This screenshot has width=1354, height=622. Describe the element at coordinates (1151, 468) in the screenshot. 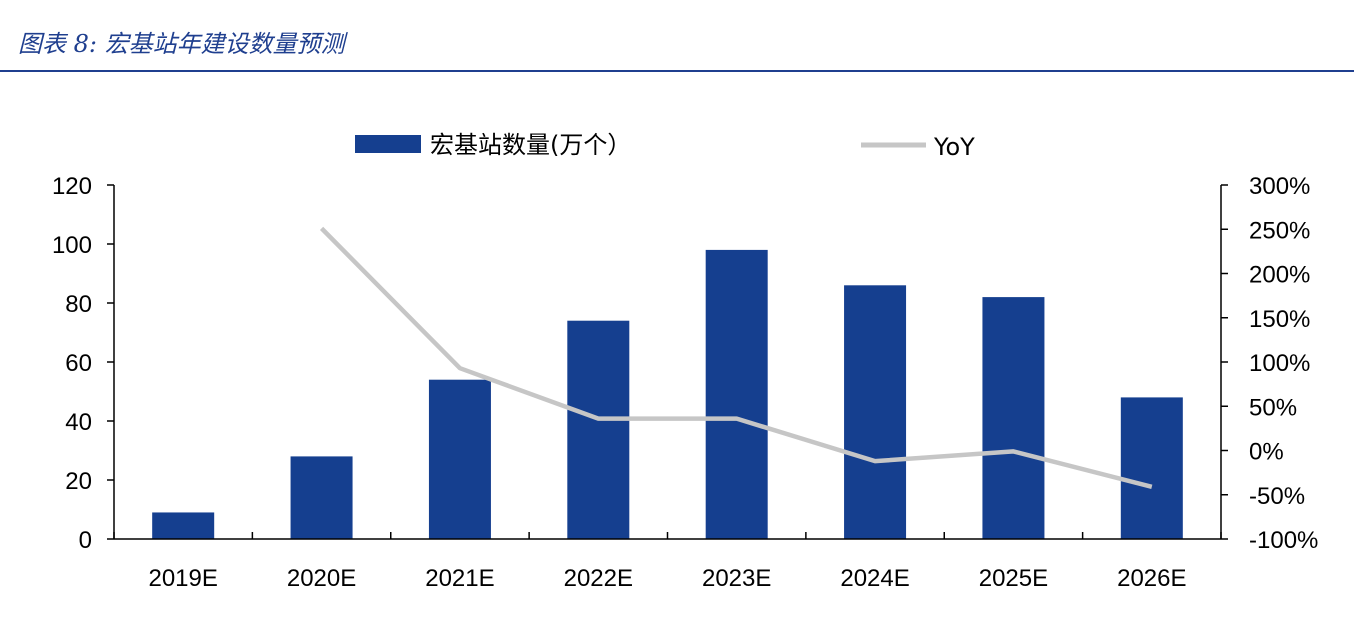

I see `bar-2026E` at that location.